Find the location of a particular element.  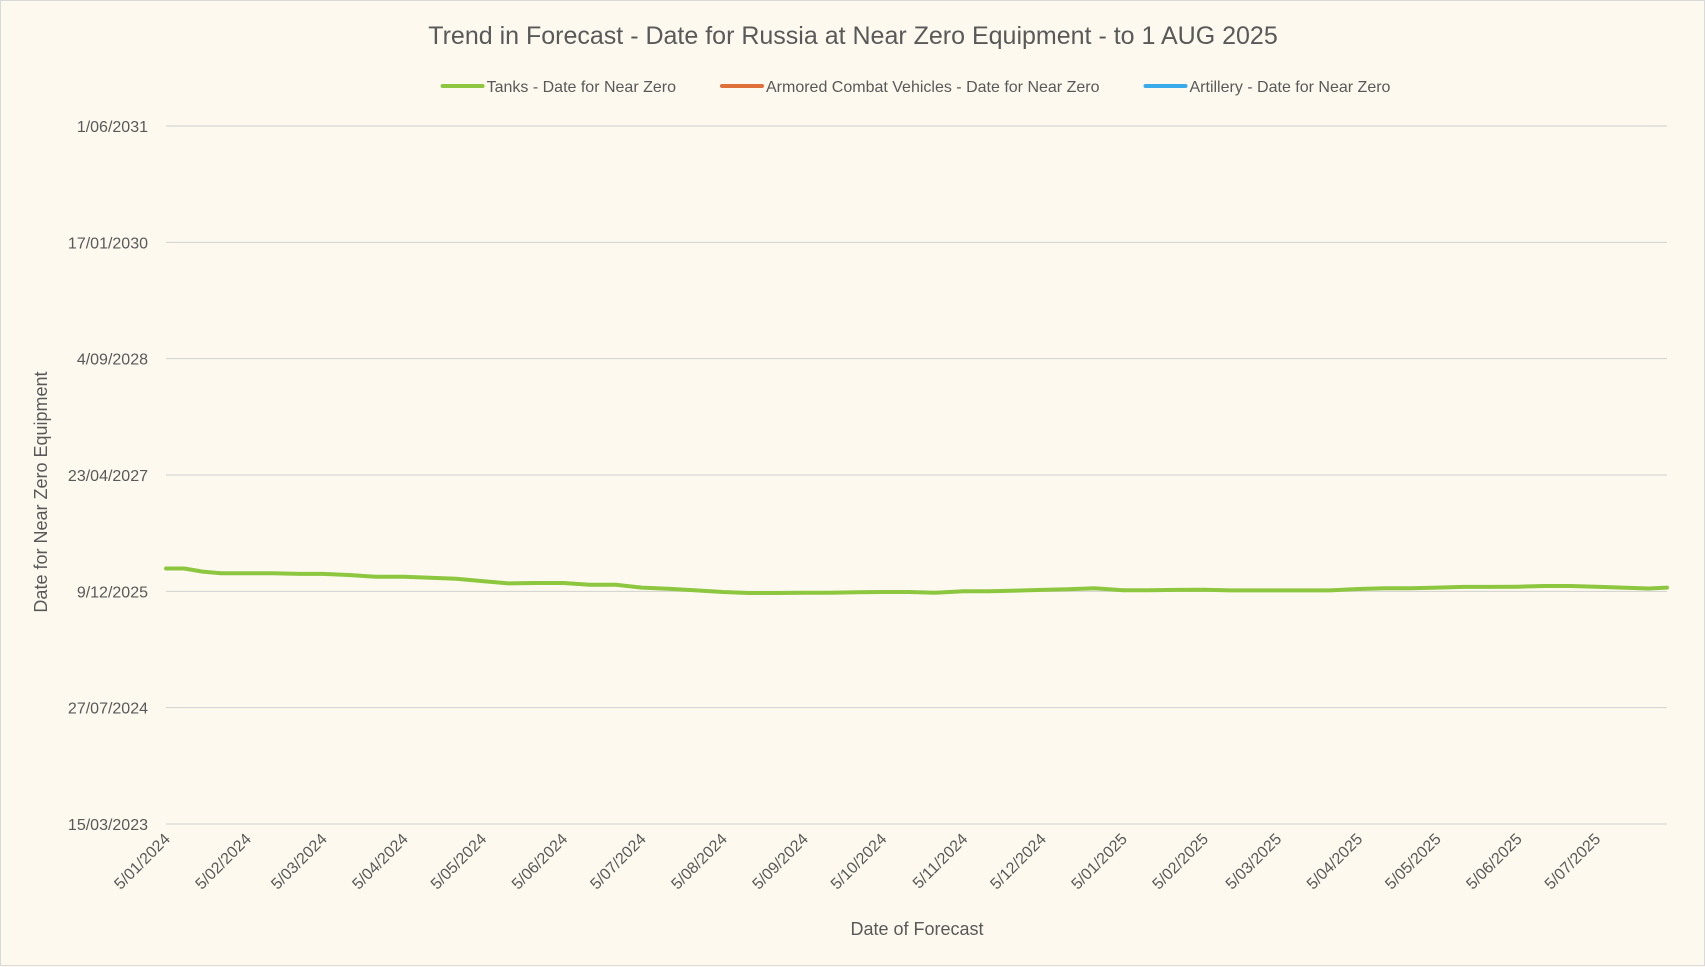

x-tick-label: 5/10/2024 is located at coordinates (859, 862).